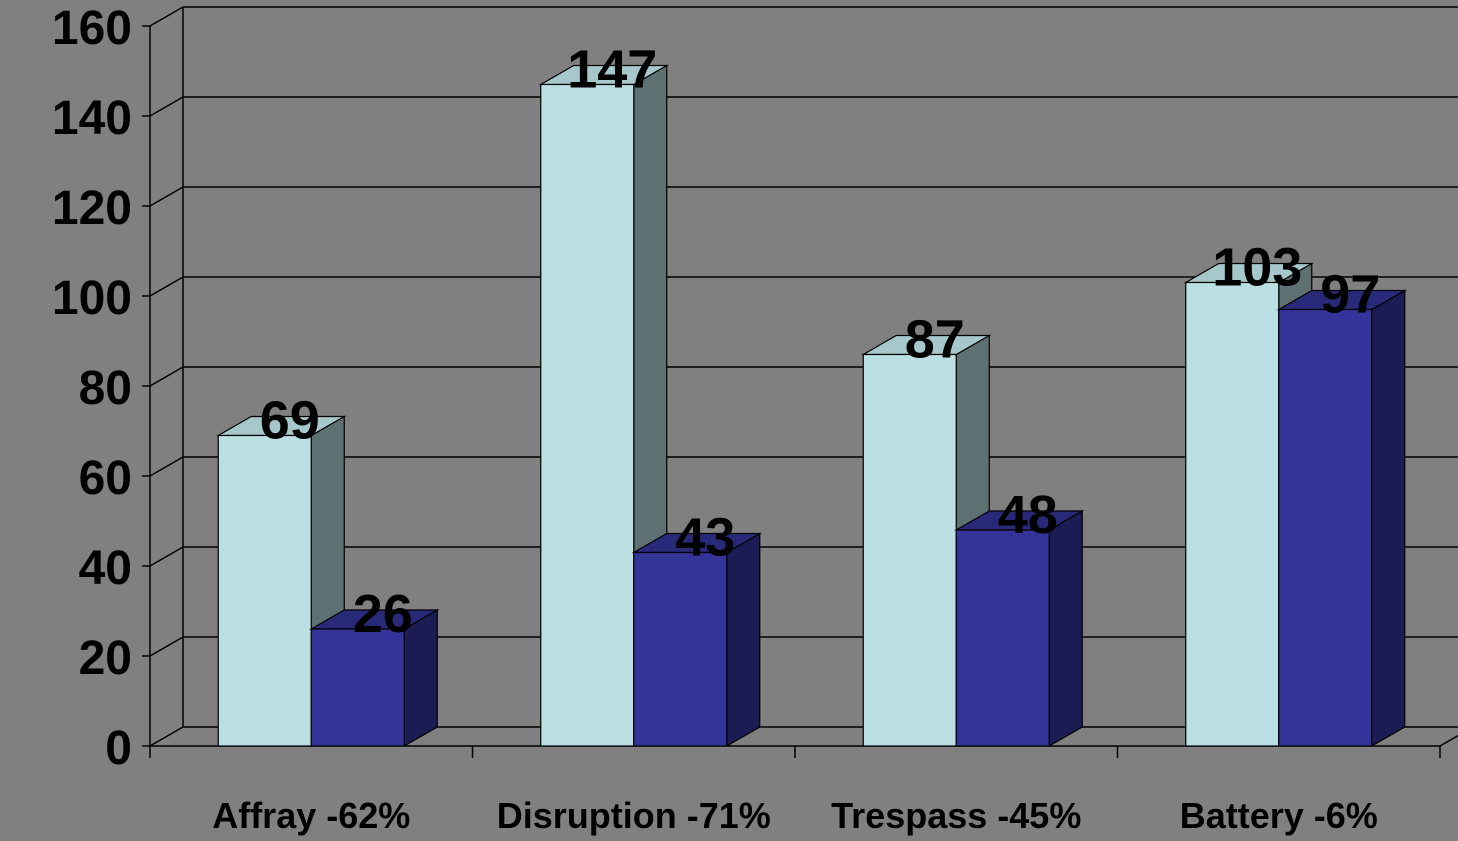  Describe the element at coordinates (383, 614) in the screenshot. I see `data-label: 26` at that location.